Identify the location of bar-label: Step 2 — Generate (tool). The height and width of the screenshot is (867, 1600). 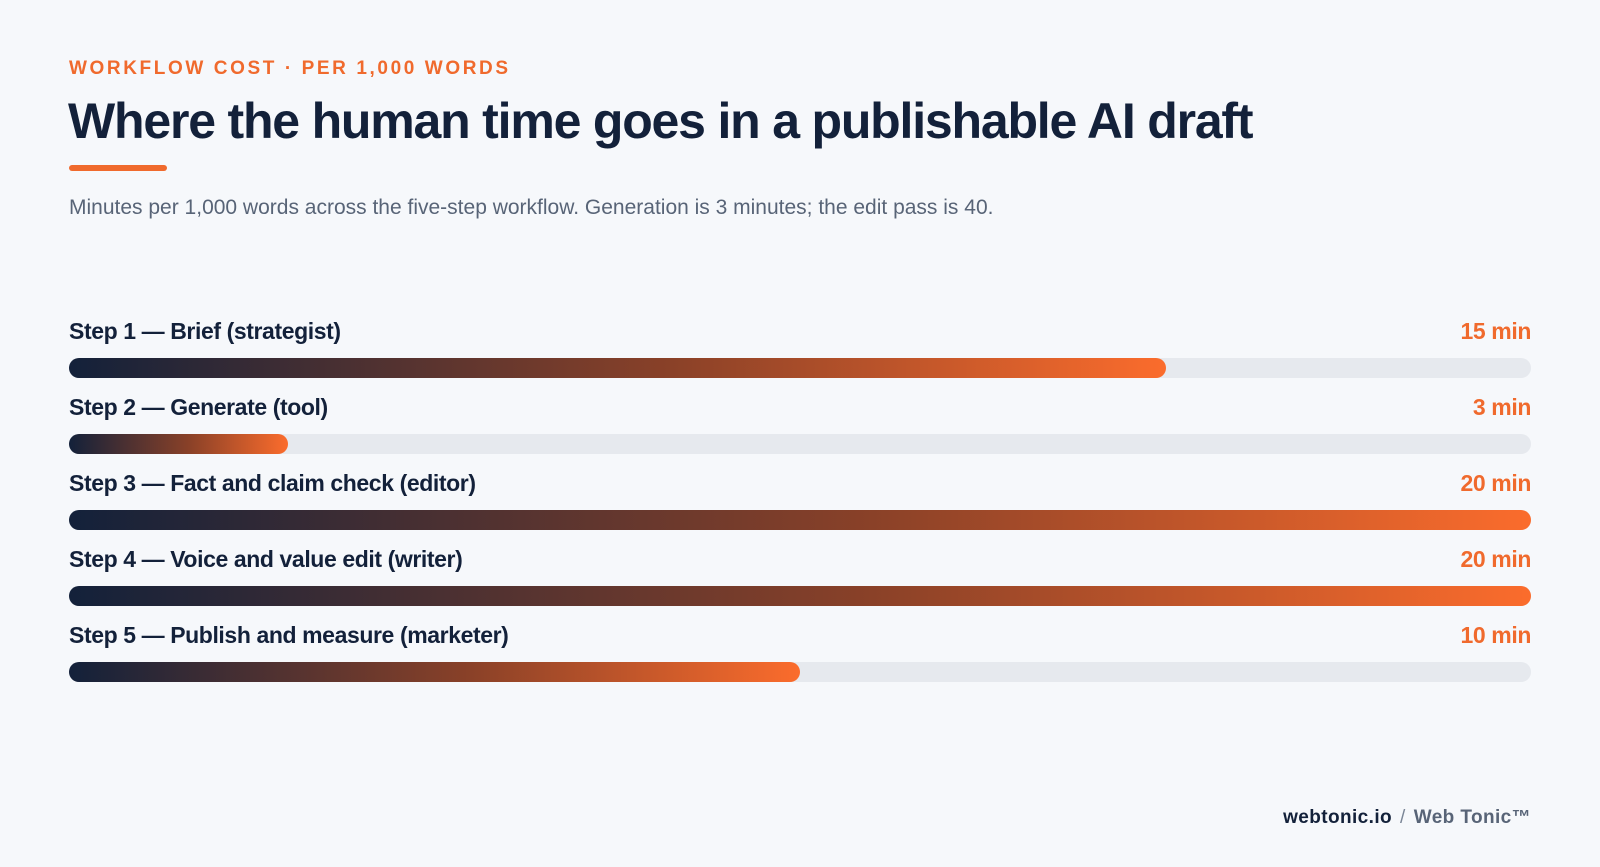
(198, 407).